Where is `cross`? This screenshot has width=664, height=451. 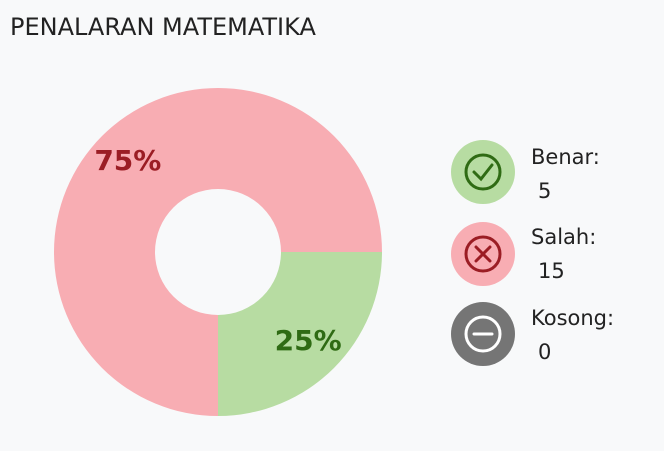
cross is located at coordinates (483, 254).